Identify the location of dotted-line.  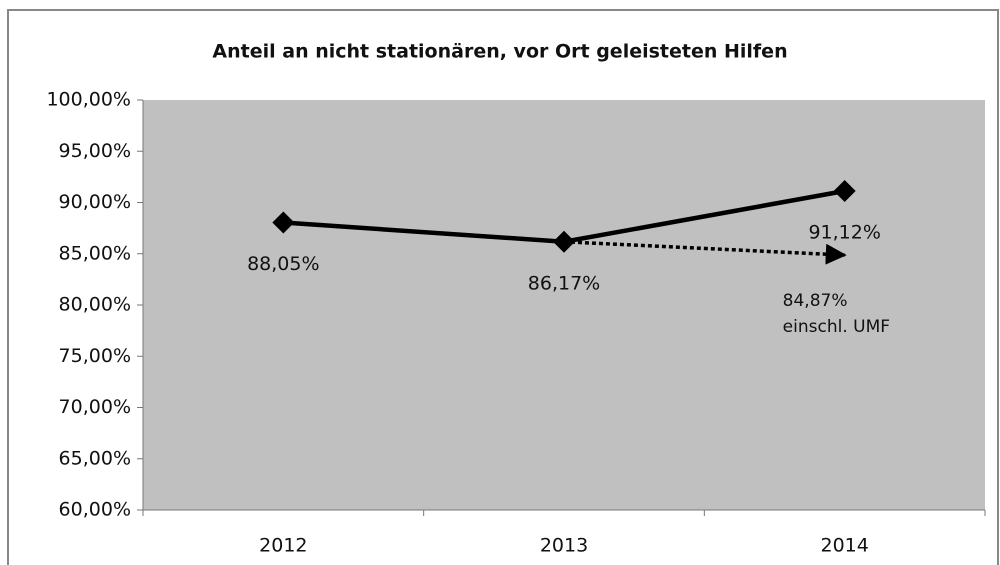
(705, 252).